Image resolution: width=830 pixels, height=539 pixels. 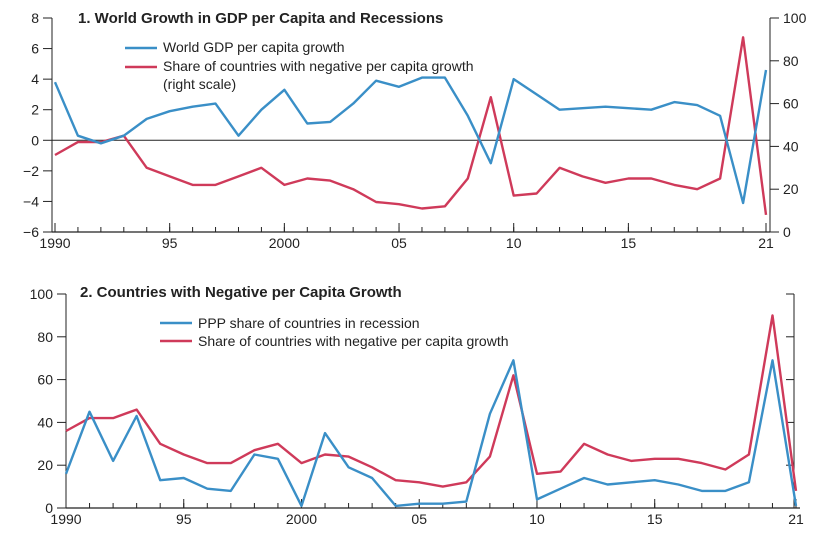 What do you see at coordinates (795, 18) in the screenshot?
I see `panel-1-right-tick-label: 100` at bounding box center [795, 18].